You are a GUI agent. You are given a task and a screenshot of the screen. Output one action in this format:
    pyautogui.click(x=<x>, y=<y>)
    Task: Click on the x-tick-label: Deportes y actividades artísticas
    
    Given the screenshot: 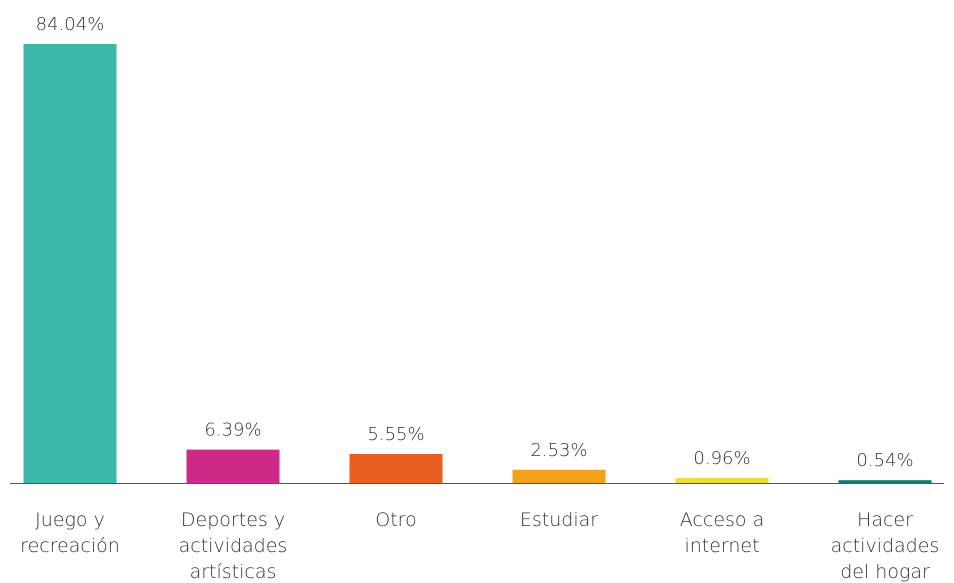 What is the action you would take?
    pyautogui.click(x=233, y=546)
    